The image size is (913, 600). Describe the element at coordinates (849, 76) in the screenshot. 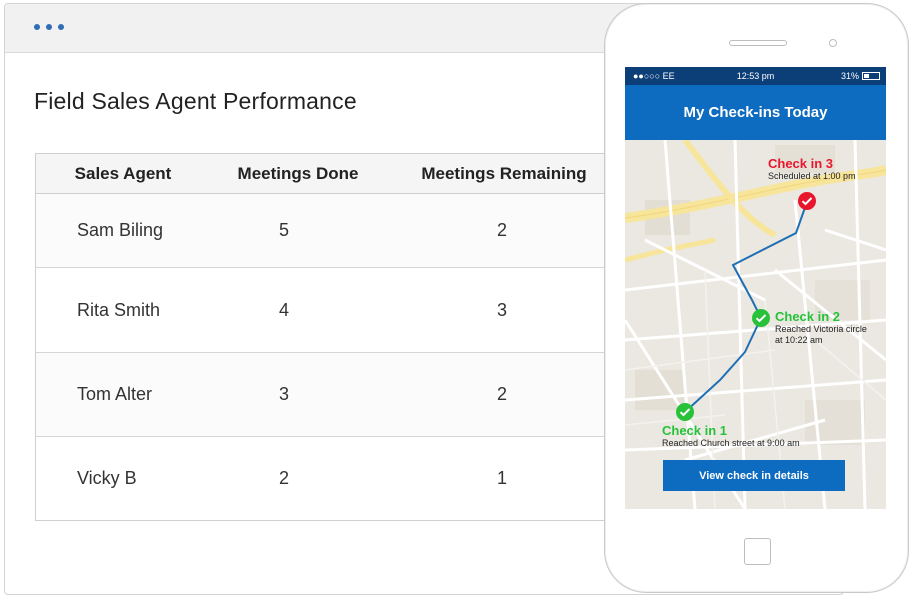

I see `battery-percent: 31%` at that location.